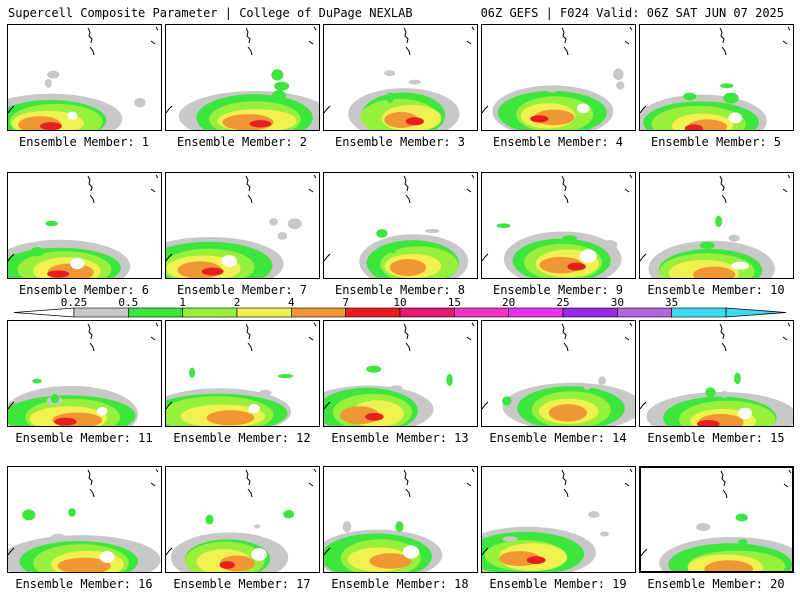 The image size is (800, 600). What do you see at coordinates (128, 302) in the screenshot?
I see `colorbar-tick-1: 0.5` at bounding box center [128, 302].